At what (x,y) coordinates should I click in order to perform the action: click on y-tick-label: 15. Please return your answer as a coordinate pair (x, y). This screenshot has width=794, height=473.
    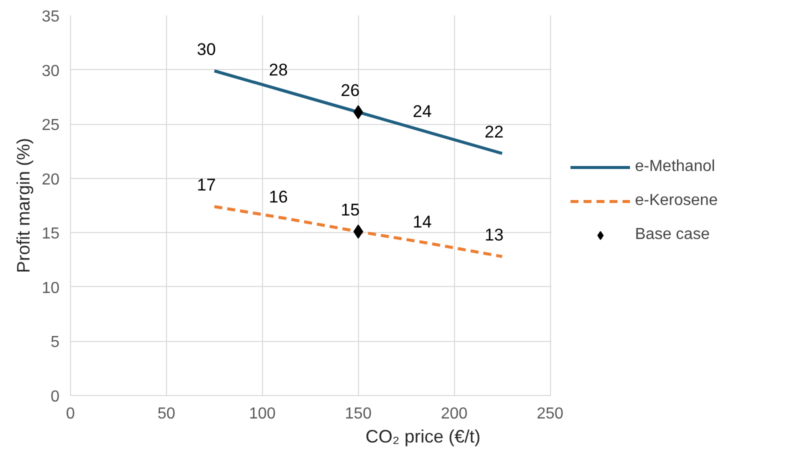
    Looking at the image, I should click on (51, 234).